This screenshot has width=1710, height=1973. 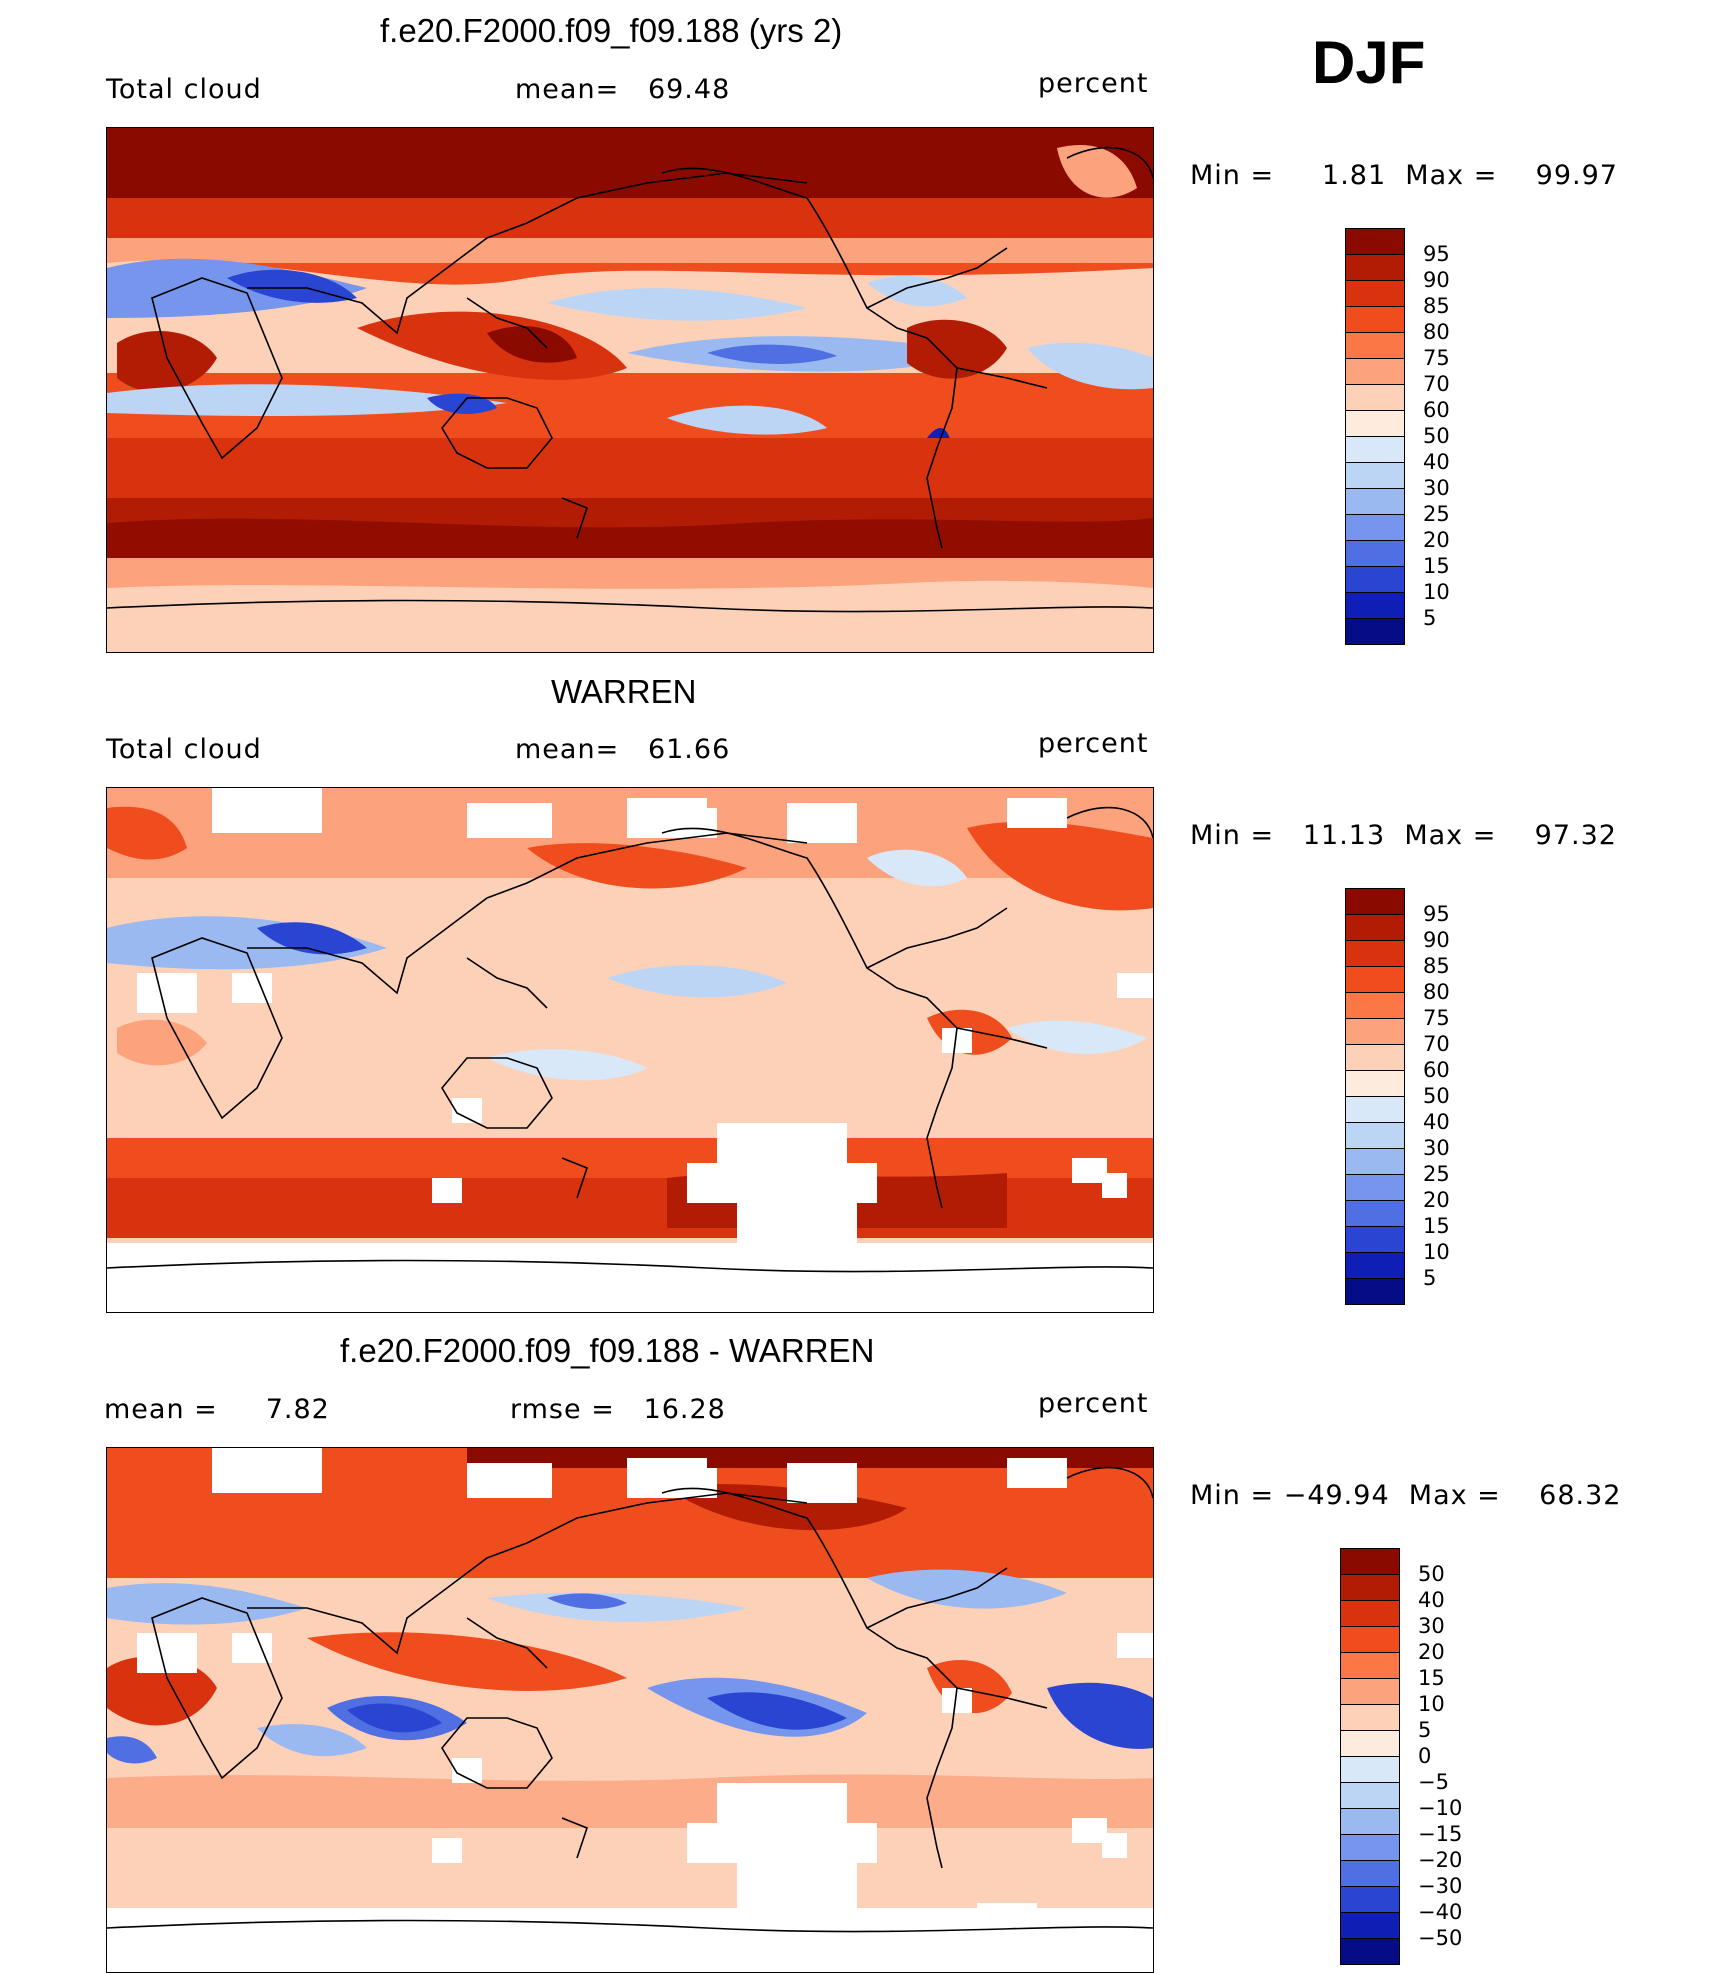 I want to click on colorbar-tick-label: −15, so click(x=1440, y=1834).